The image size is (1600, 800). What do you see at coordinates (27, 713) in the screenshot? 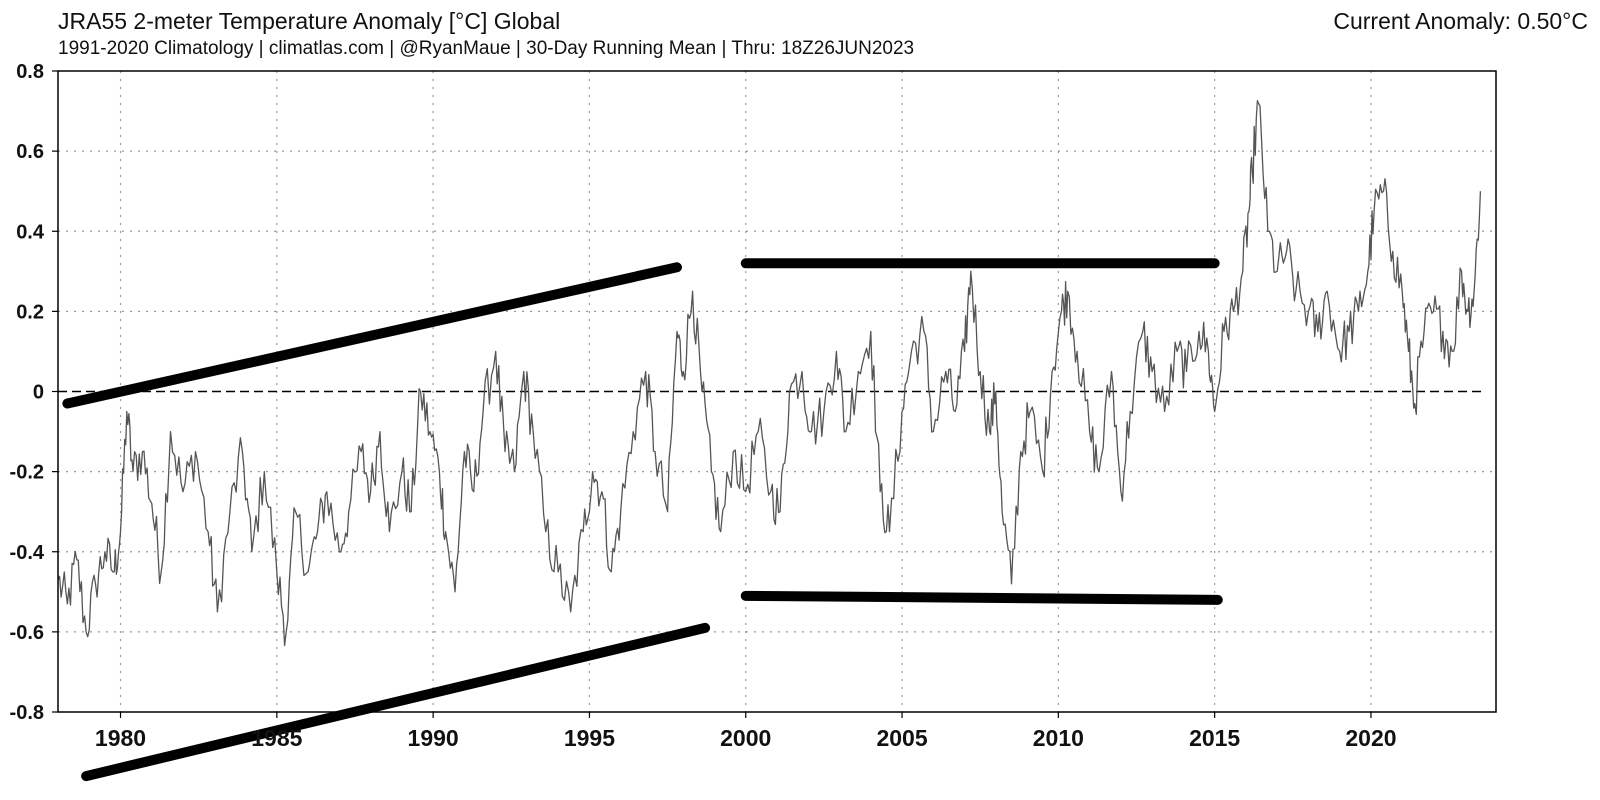
I see `y-tick-label: -0.8` at bounding box center [27, 713].